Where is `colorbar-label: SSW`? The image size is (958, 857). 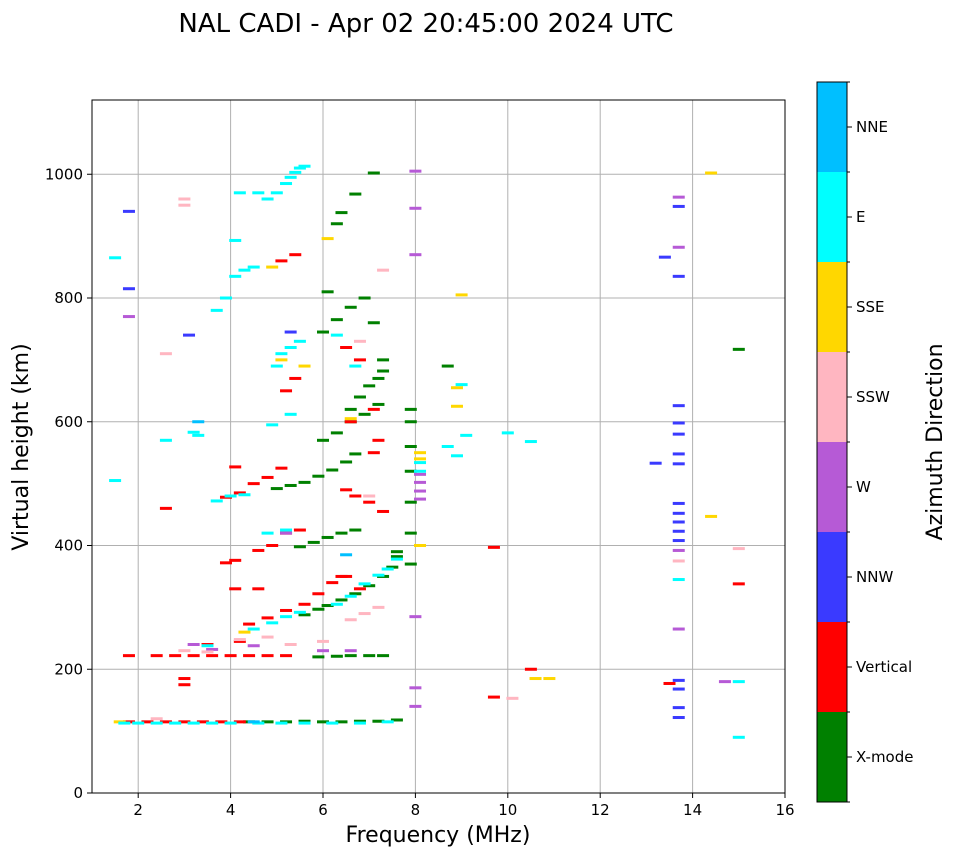
colorbar-label: SSW is located at coordinates (873, 397).